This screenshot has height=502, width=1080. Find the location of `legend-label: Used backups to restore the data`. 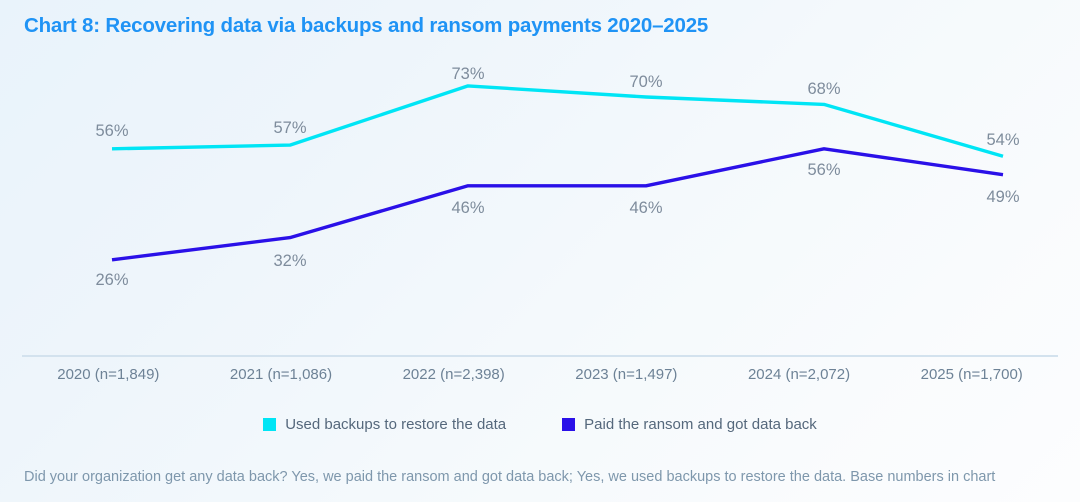

legend-label: Used backups to restore the data is located at coordinates (396, 424).